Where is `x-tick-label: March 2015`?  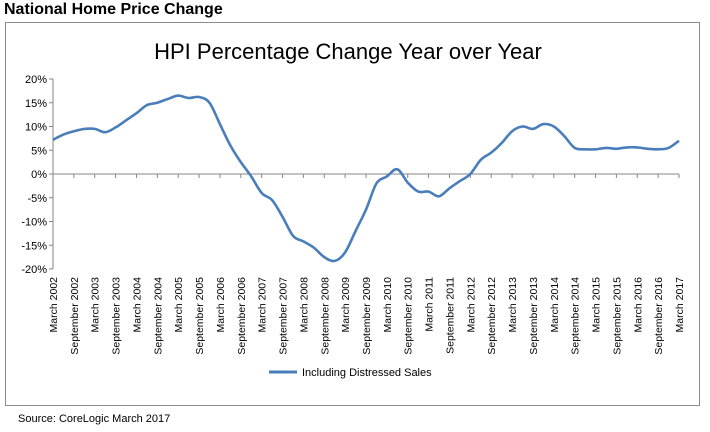 x-tick-label: March 2015 is located at coordinates (597, 305).